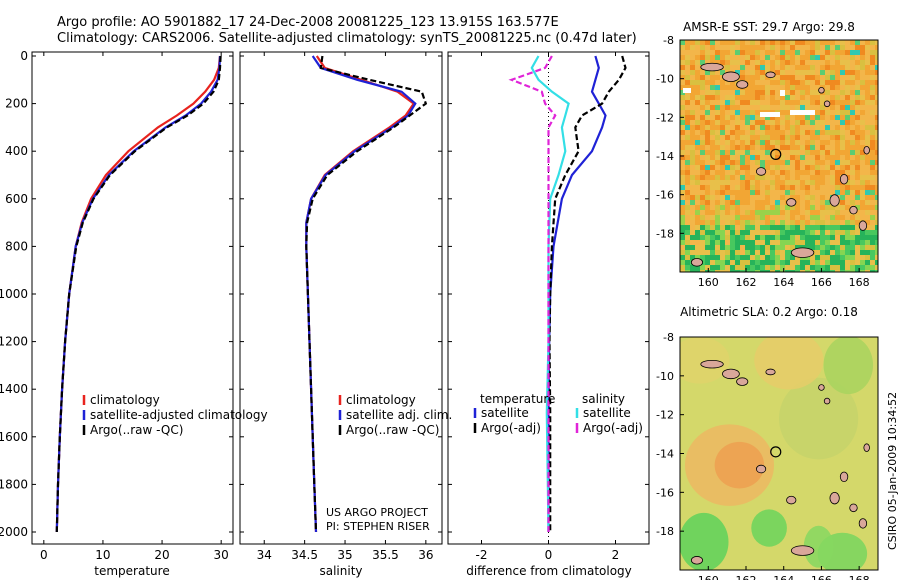  I want to click on depth-tick-label: 1600, so click(14, 437).